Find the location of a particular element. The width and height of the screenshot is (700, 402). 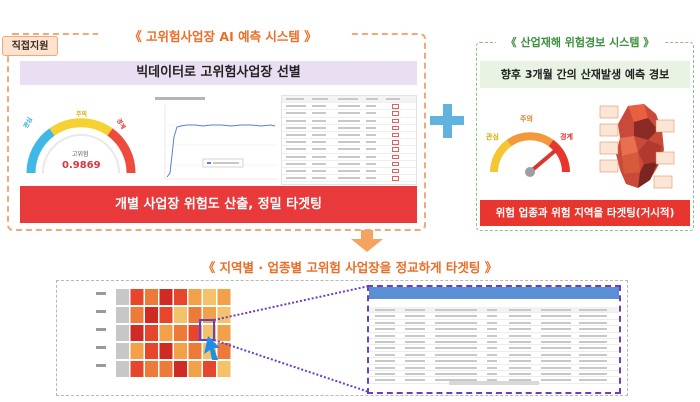

risk-gauge is located at coordinates (81, 146).